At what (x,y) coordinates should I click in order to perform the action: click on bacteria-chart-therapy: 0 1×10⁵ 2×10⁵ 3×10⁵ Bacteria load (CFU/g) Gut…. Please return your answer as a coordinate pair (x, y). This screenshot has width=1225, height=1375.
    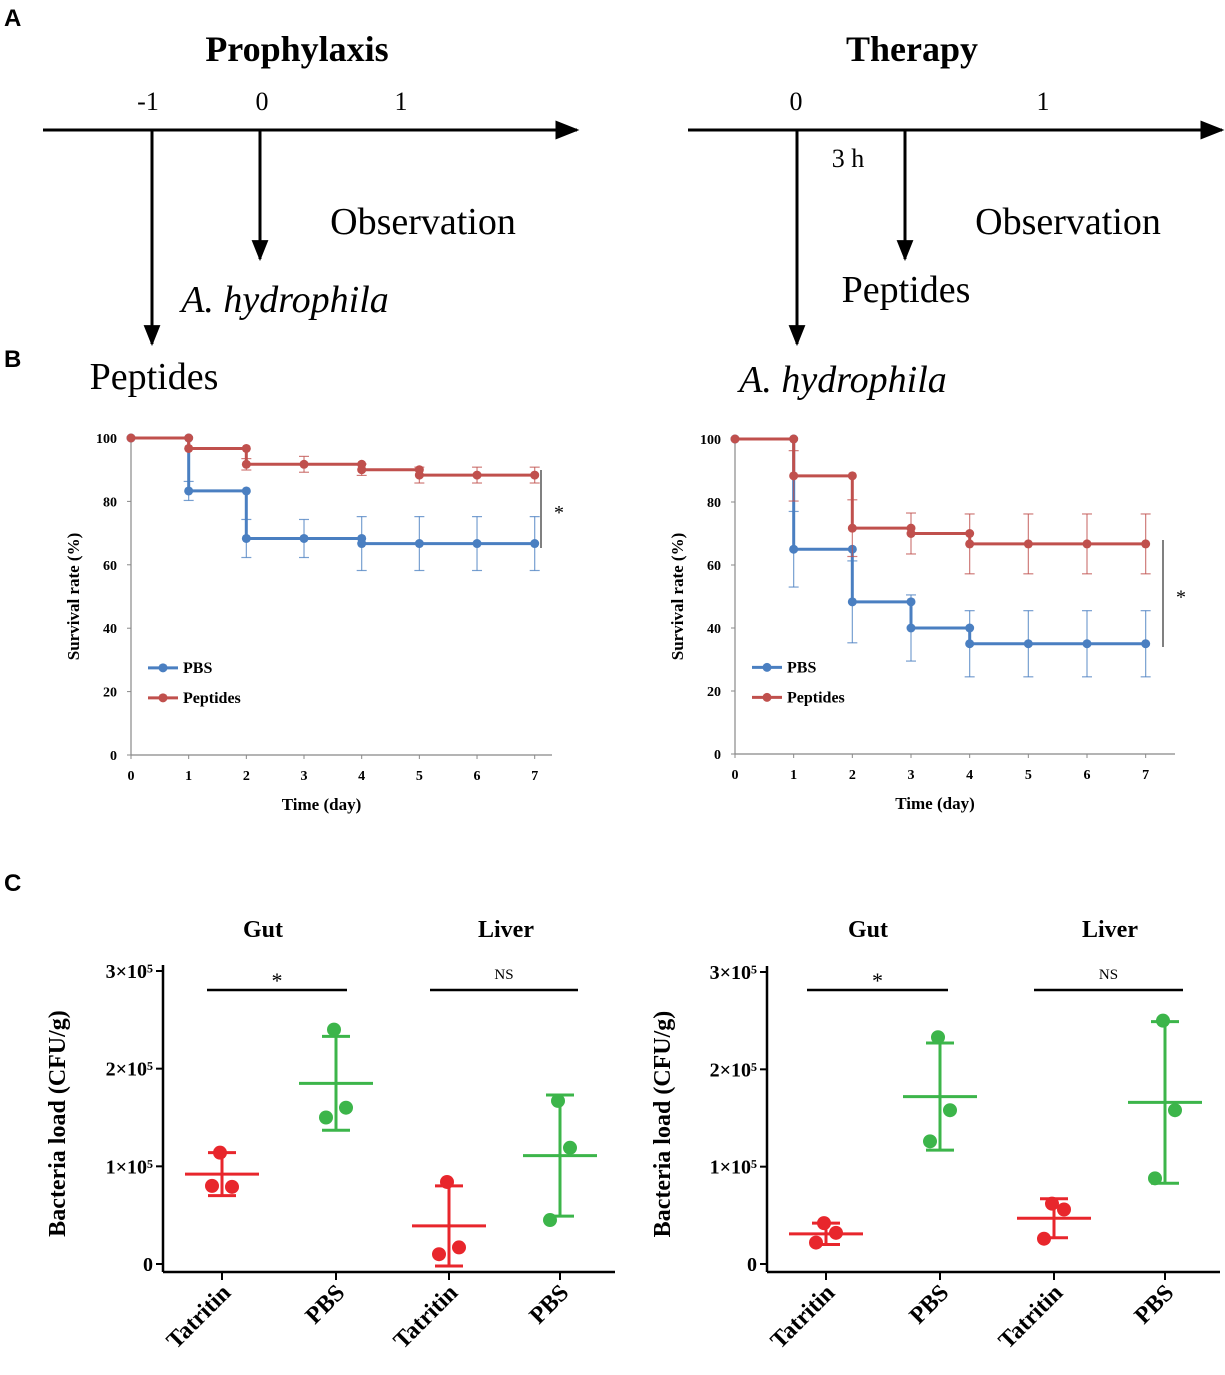
    Looking at the image, I should click on (935, 1135).